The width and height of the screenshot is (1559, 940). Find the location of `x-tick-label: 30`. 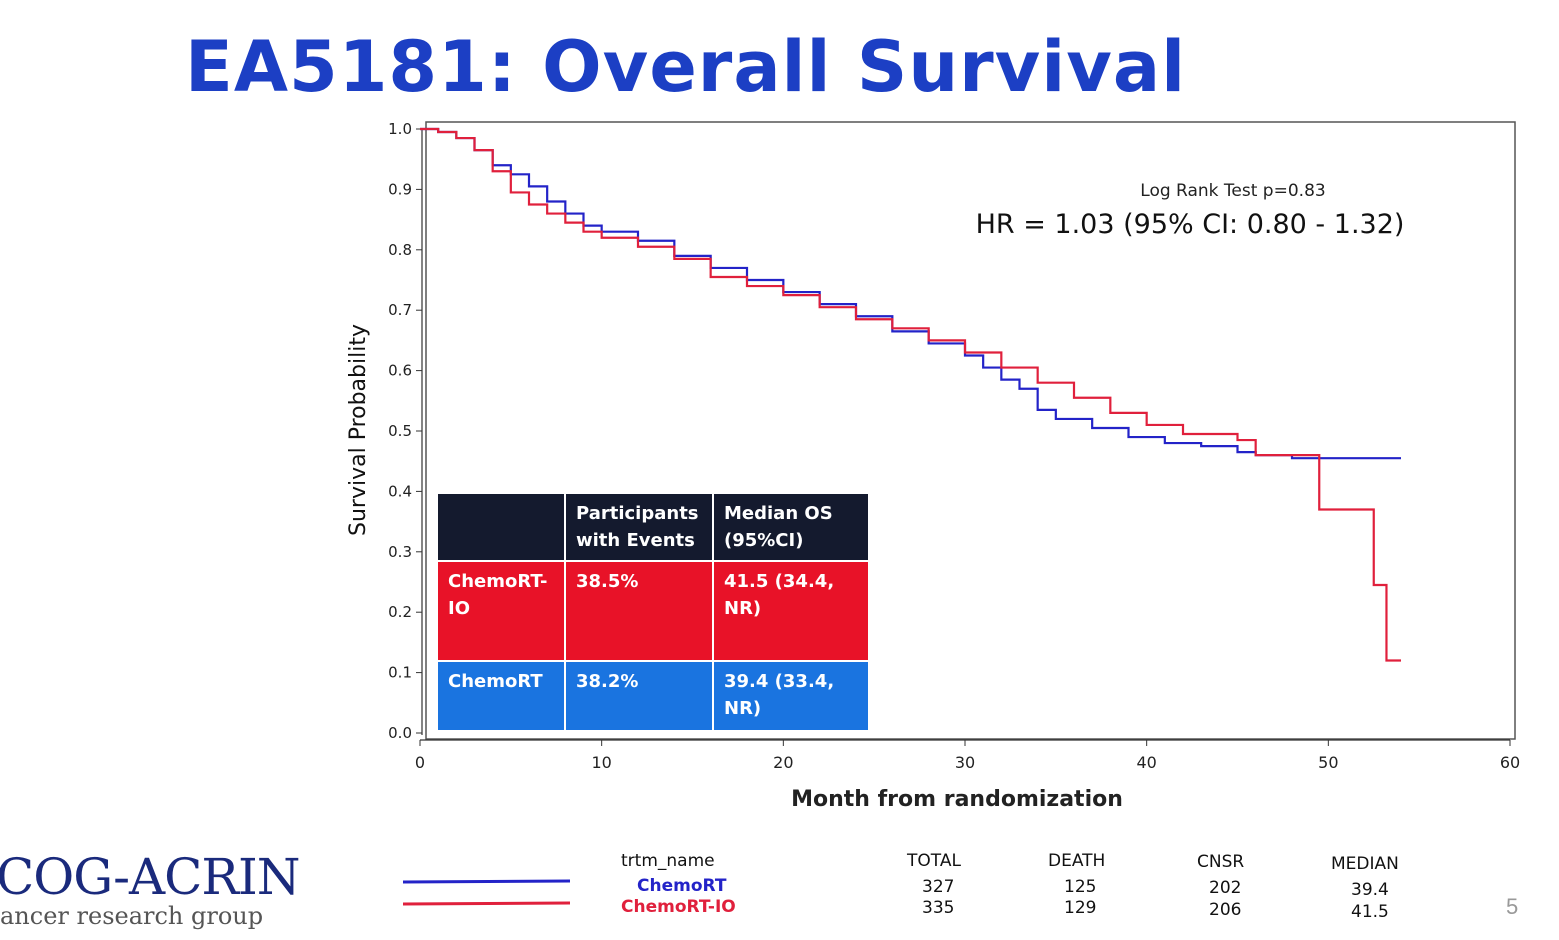

x-tick-label: 30 is located at coordinates (965, 762).